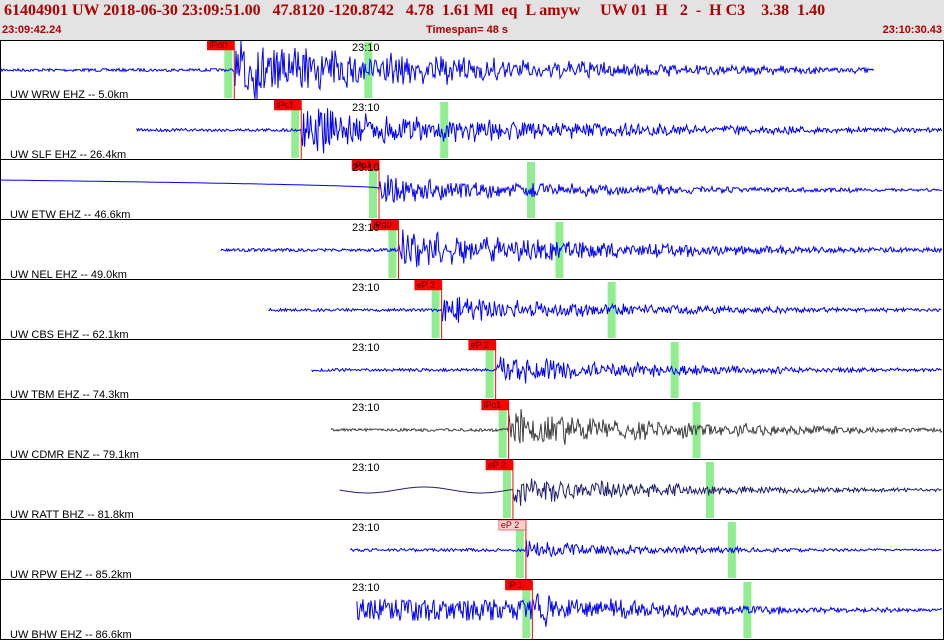  Describe the element at coordinates (68, 275) in the screenshot. I see `station-label: UW NEL EHZ -- 49.0km` at that location.